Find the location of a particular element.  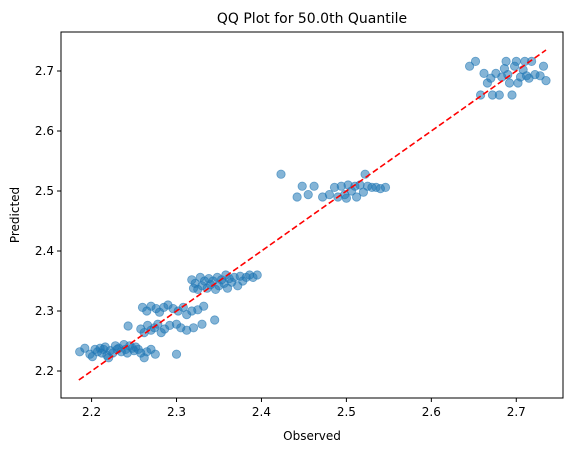

x-tick-label: 2.6 is located at coordinates (431, 412).